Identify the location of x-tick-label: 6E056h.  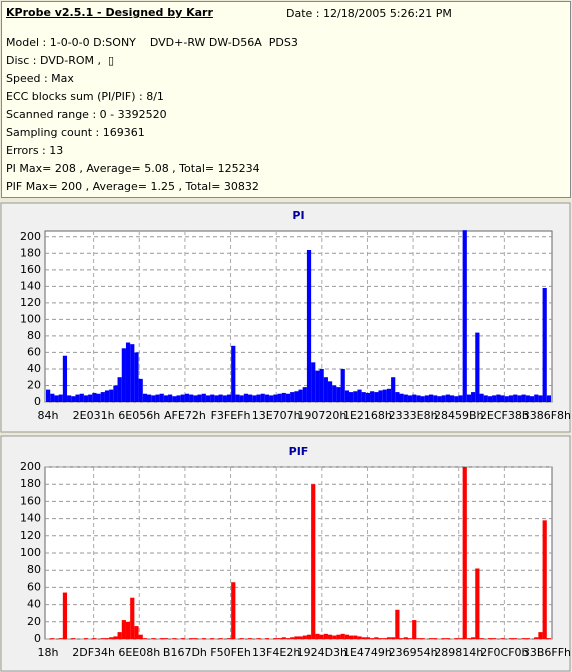
(139, 415).